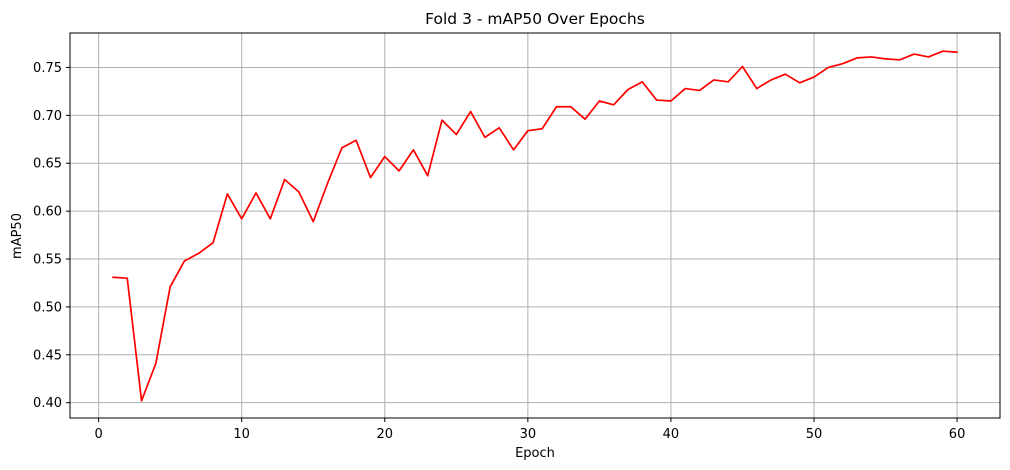 The width and height of the screenshot is (1010, 470). I want to click on y-tick-label: 0.40, so click(47, 403).